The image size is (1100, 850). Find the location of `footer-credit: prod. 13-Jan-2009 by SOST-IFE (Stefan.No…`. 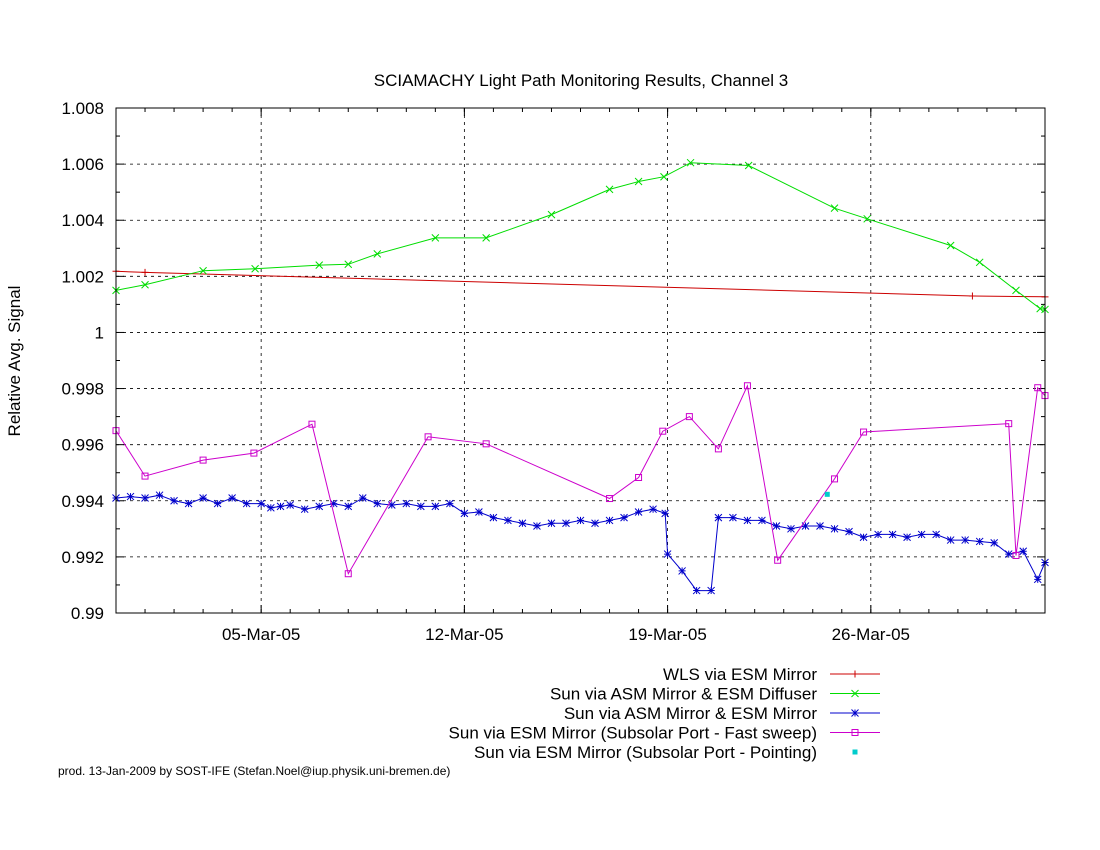

footer-credit: prod. 13-Jan-2009 by SOST-IFE (Stefan.No… is located at coordinates (254, 771).